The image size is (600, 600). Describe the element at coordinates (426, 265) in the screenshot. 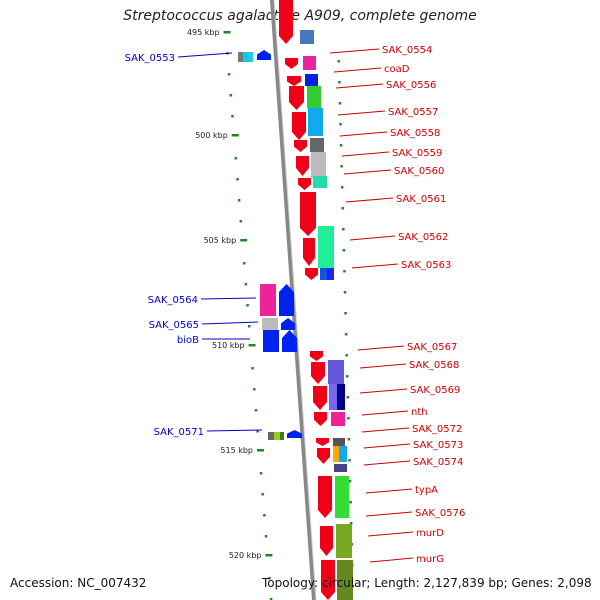

I see `forward-gene-label: SAK_0563` at that location.